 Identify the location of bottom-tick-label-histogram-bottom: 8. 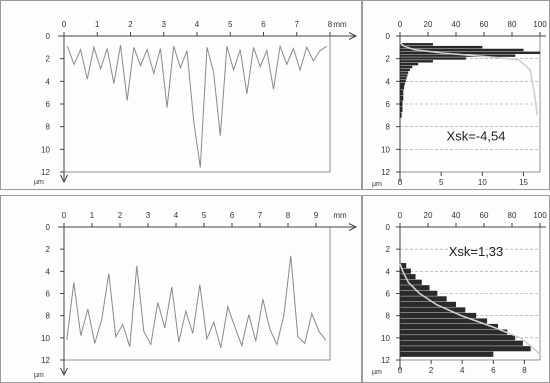
(524, 370).